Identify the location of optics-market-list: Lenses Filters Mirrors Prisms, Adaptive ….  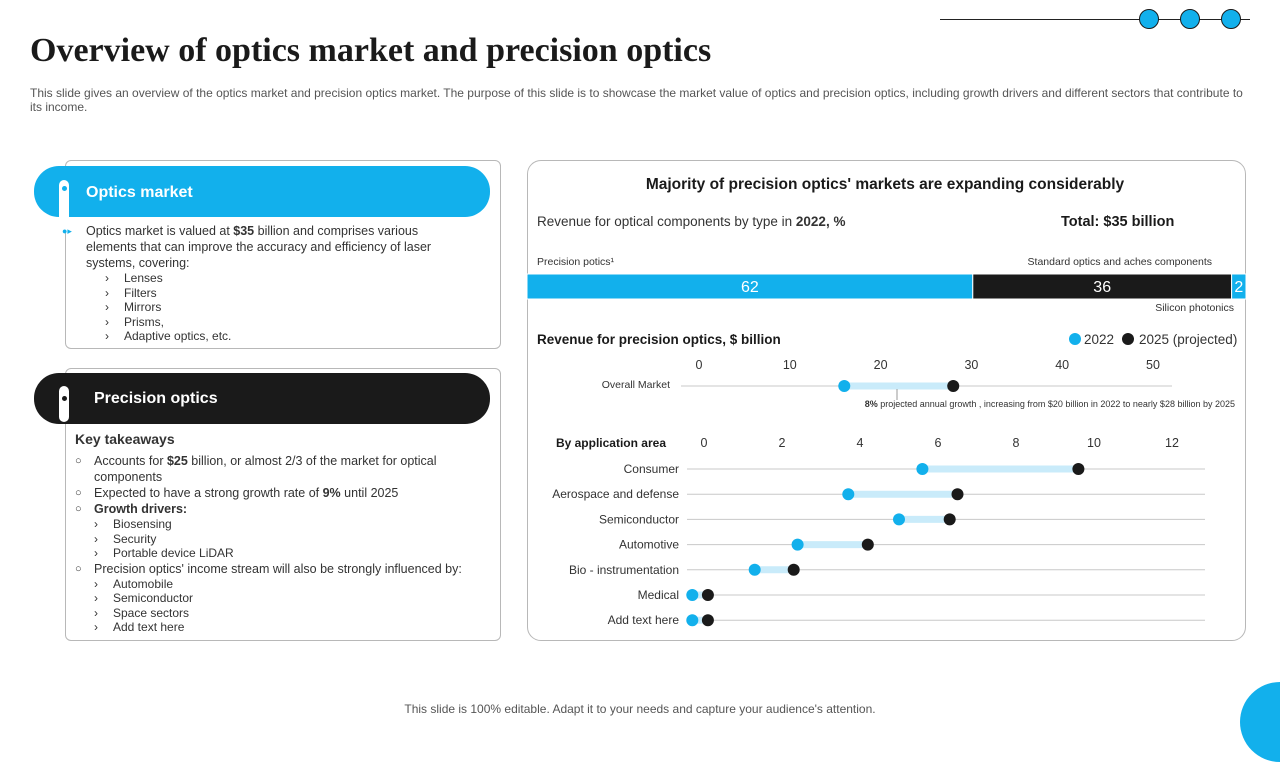
(168, 307).